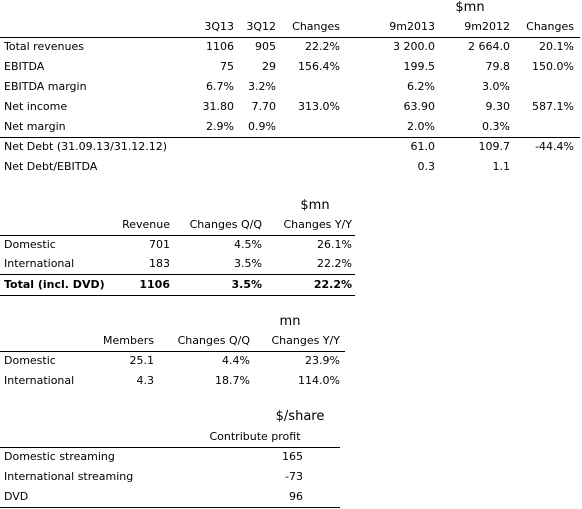  Describe the element at coordinates (421, 126) in the screenshot. I see `cell: 2.0%` at that location.